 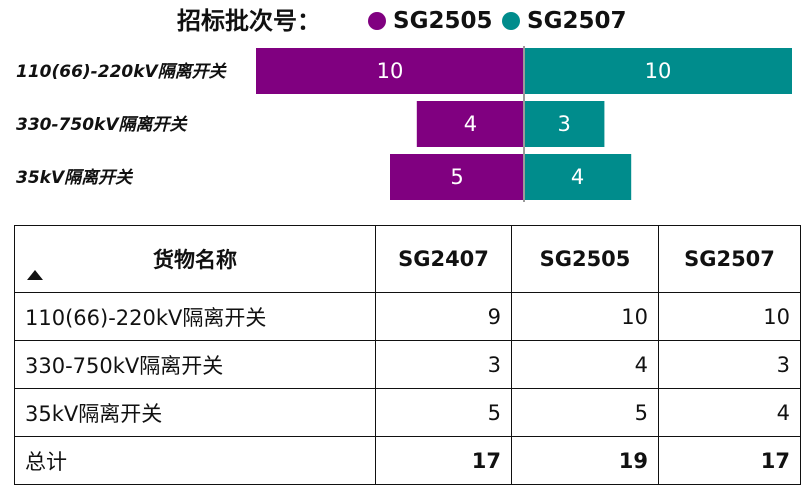 I want to click on cell-sg2407: 5, so click(x=443, y=412).